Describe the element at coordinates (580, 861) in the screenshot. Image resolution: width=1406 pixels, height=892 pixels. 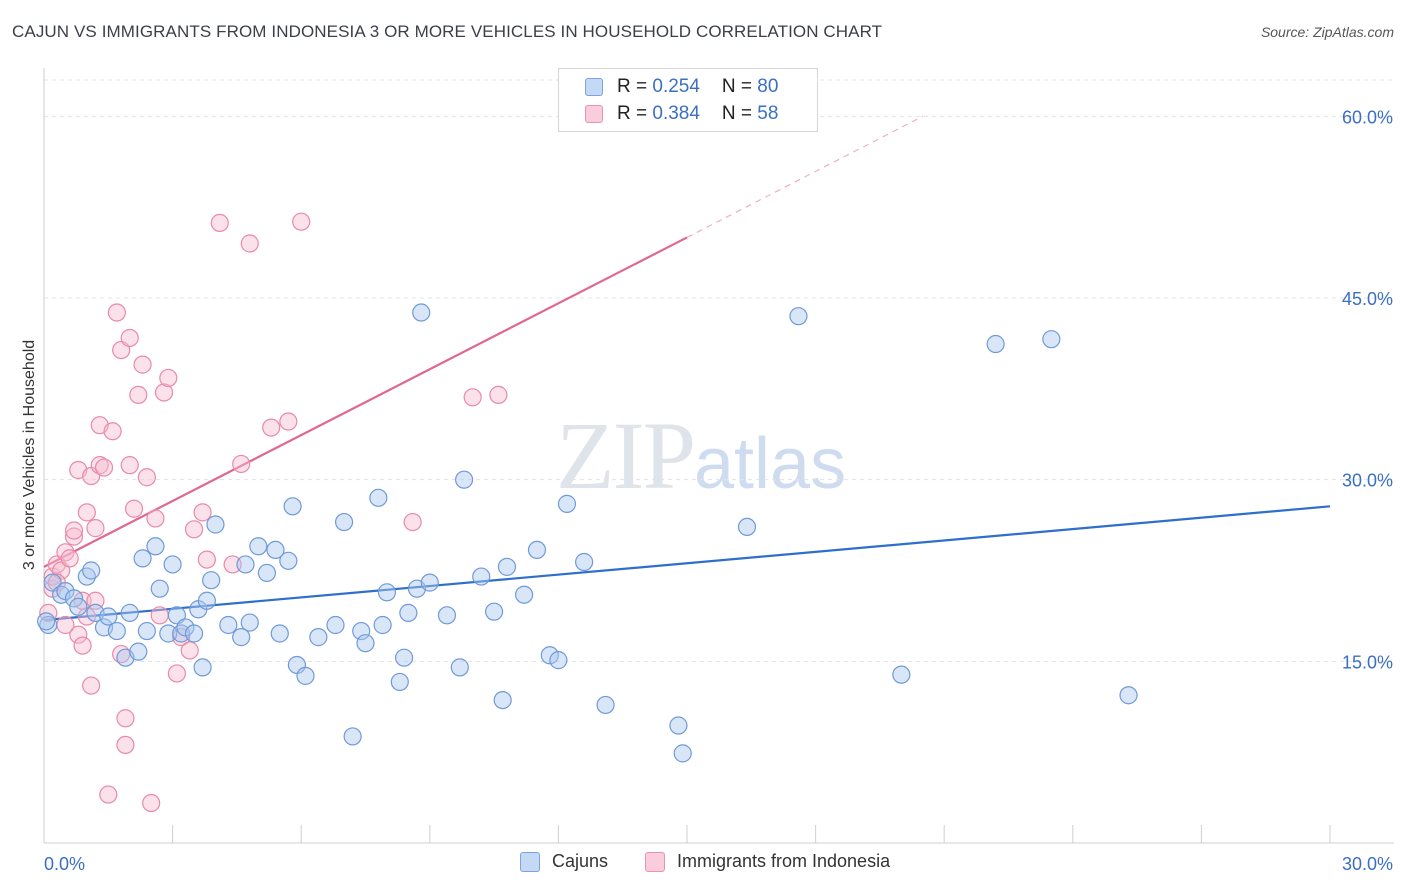
I see `legend-cajuns-label: Cajuns` at that location.